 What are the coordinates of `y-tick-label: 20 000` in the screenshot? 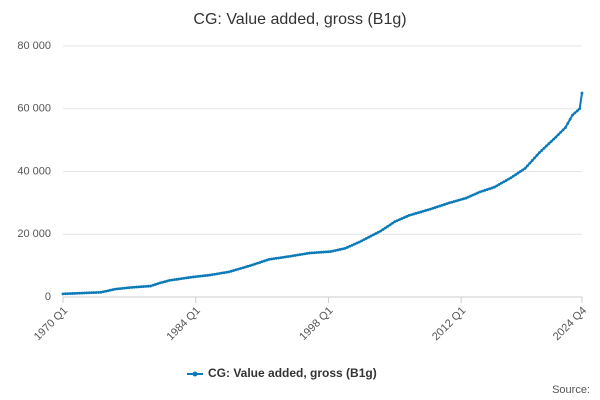 It's located at (34, 234).